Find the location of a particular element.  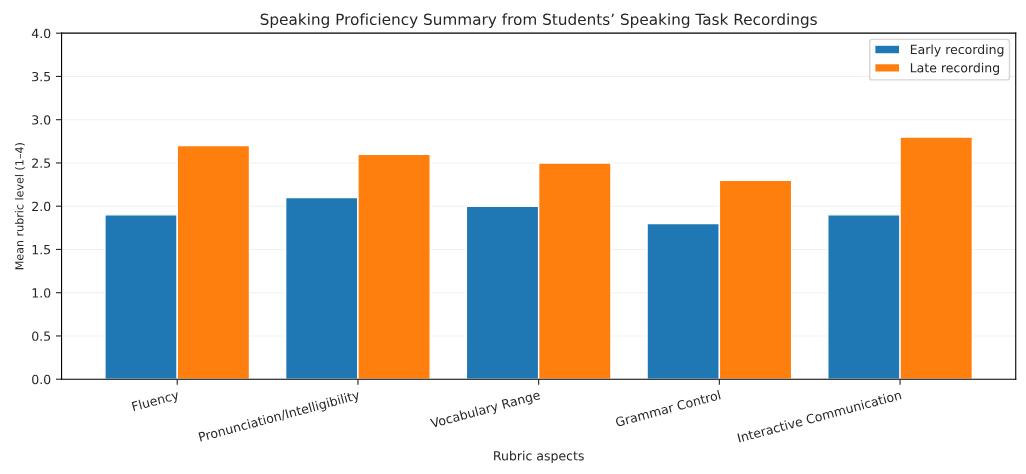

y-tick-label: 2.5 is located at coordinates (41, 163).